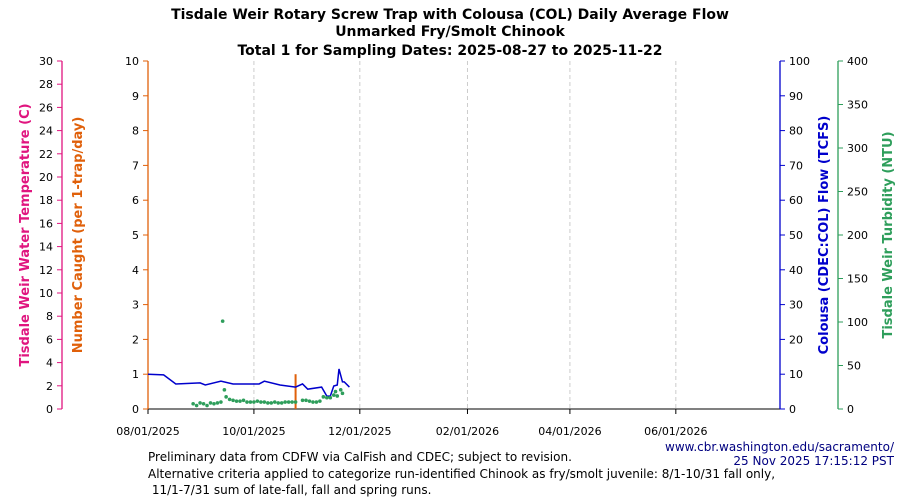  Describe the element at coordinates (857, 192) in the screenshot. I see `turbidity-tick-label: 250` at that location.